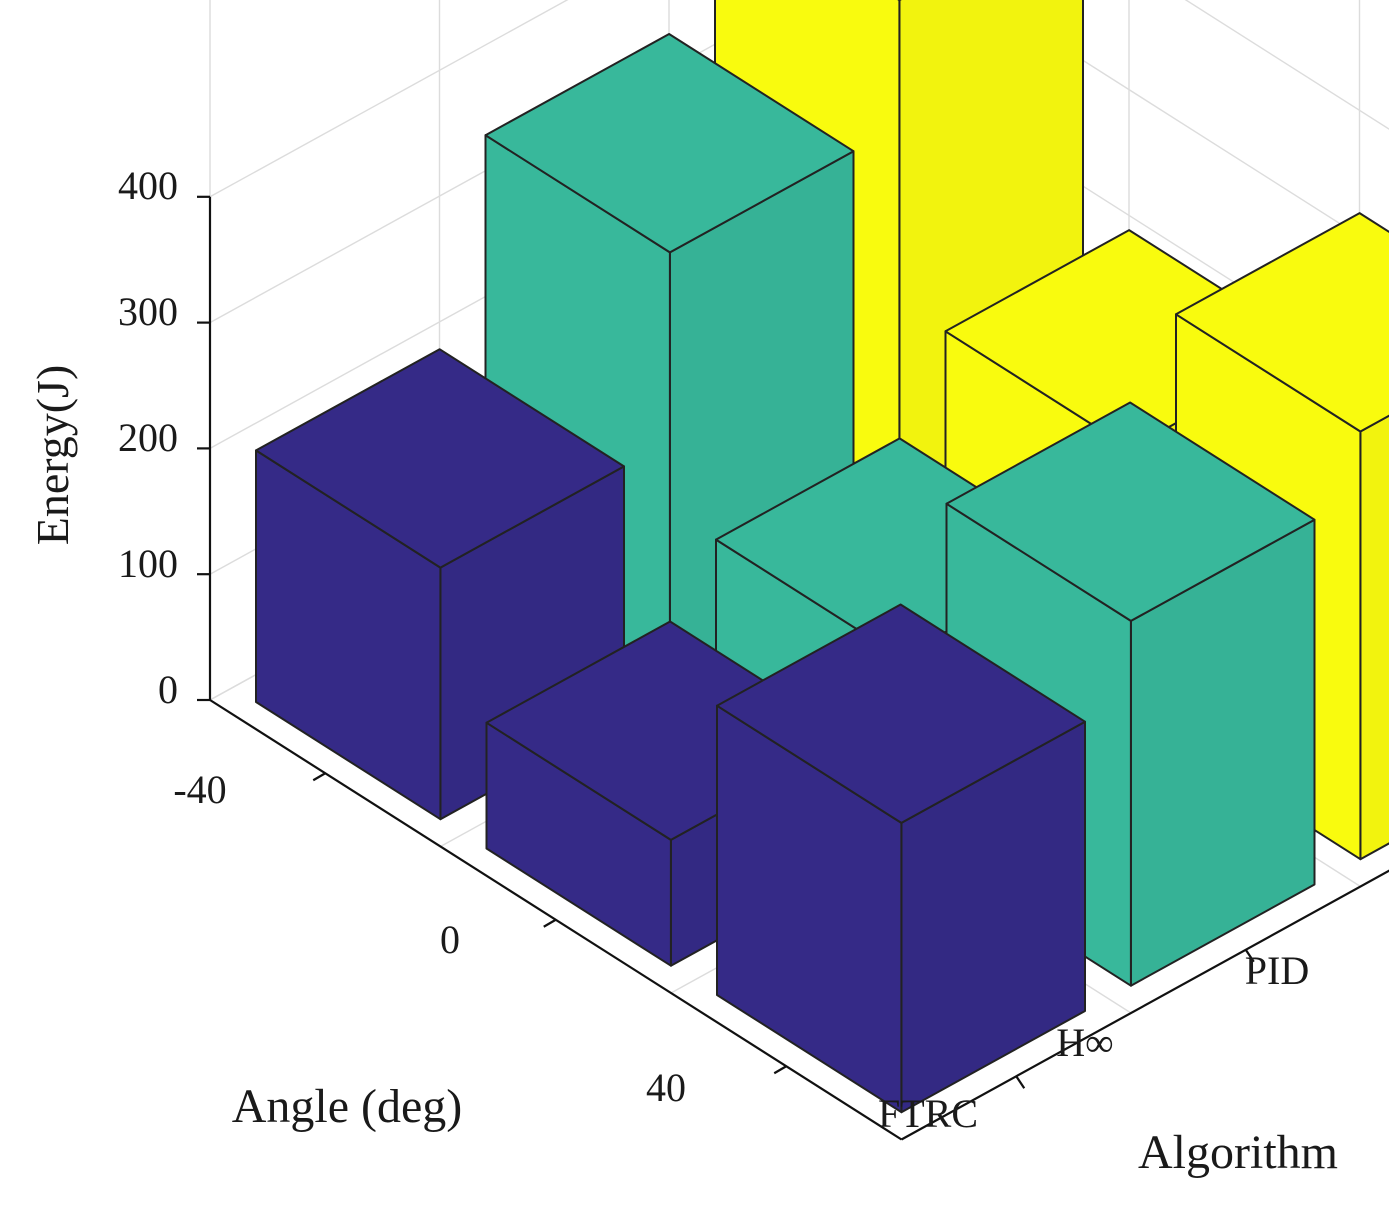 Image resolution: width=1389 pixels, height=1207 pixels. I want to click on algorithm-tick-labels: FTRC H∞ PID, so click(1093, 1042).